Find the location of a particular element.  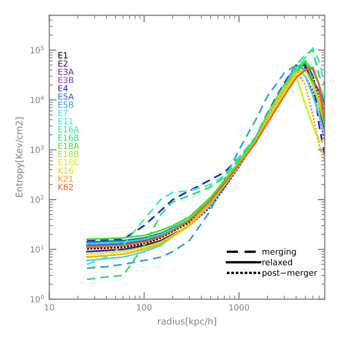

y-axis-title: Entropy[Kev/cm2] is located at coordinates (19, 157).